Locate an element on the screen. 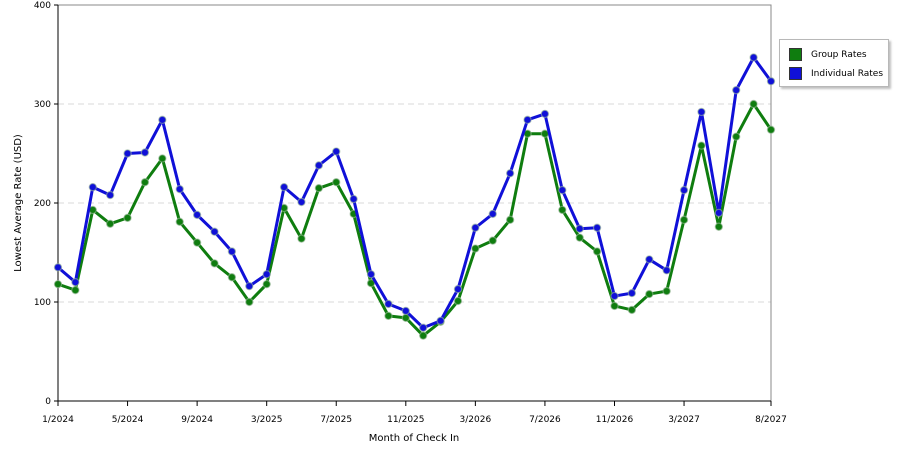 The image size is (900, 450). x-tick-label: 1/2024 is located at coordinates (58, 420).